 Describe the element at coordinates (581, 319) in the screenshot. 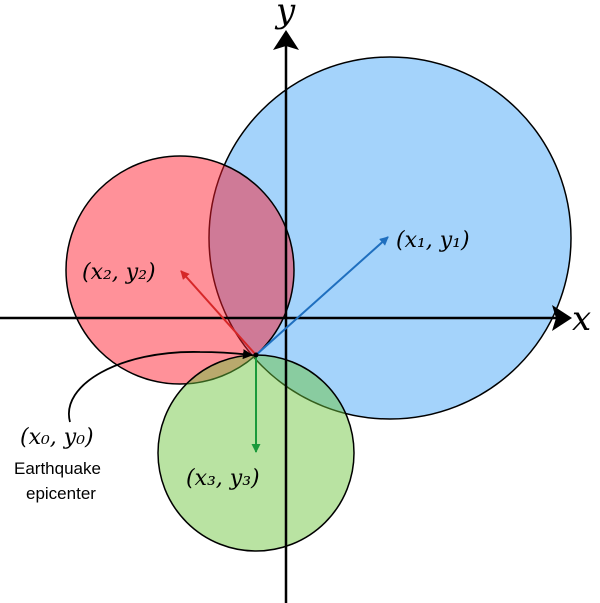

I see `x-axis-label: x` at that location.